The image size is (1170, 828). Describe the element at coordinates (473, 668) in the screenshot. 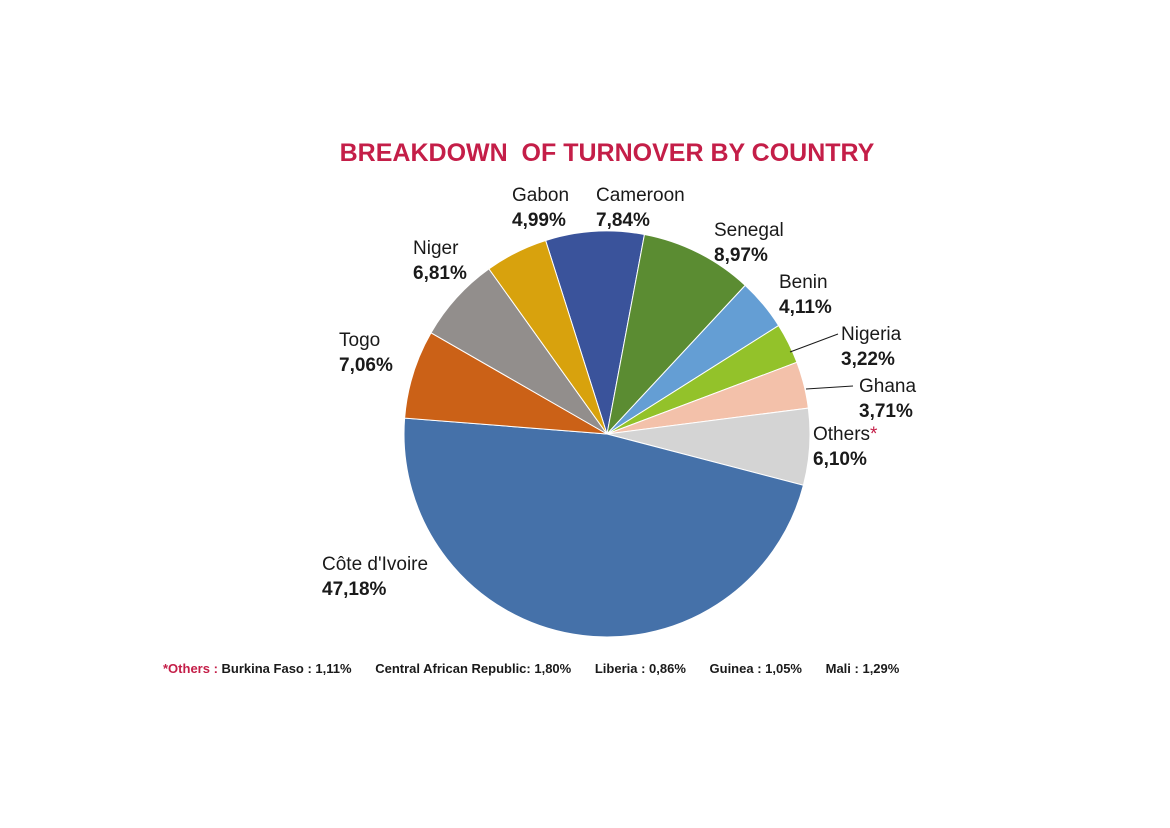

I see `footnote-item: Central African Republic: 1,80%` at that location.